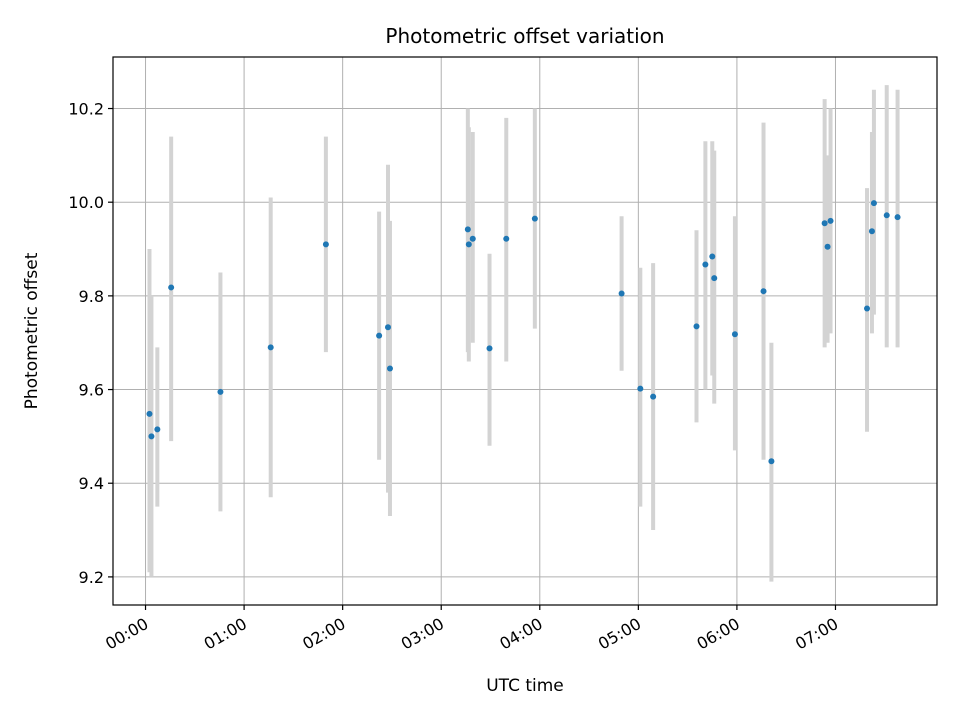 The image size is (960, 720). What do you see at coordinates (524, 36) in the screenshot?
I see `chart-title: Photometric offset variation` at bounding box center [524, 36].